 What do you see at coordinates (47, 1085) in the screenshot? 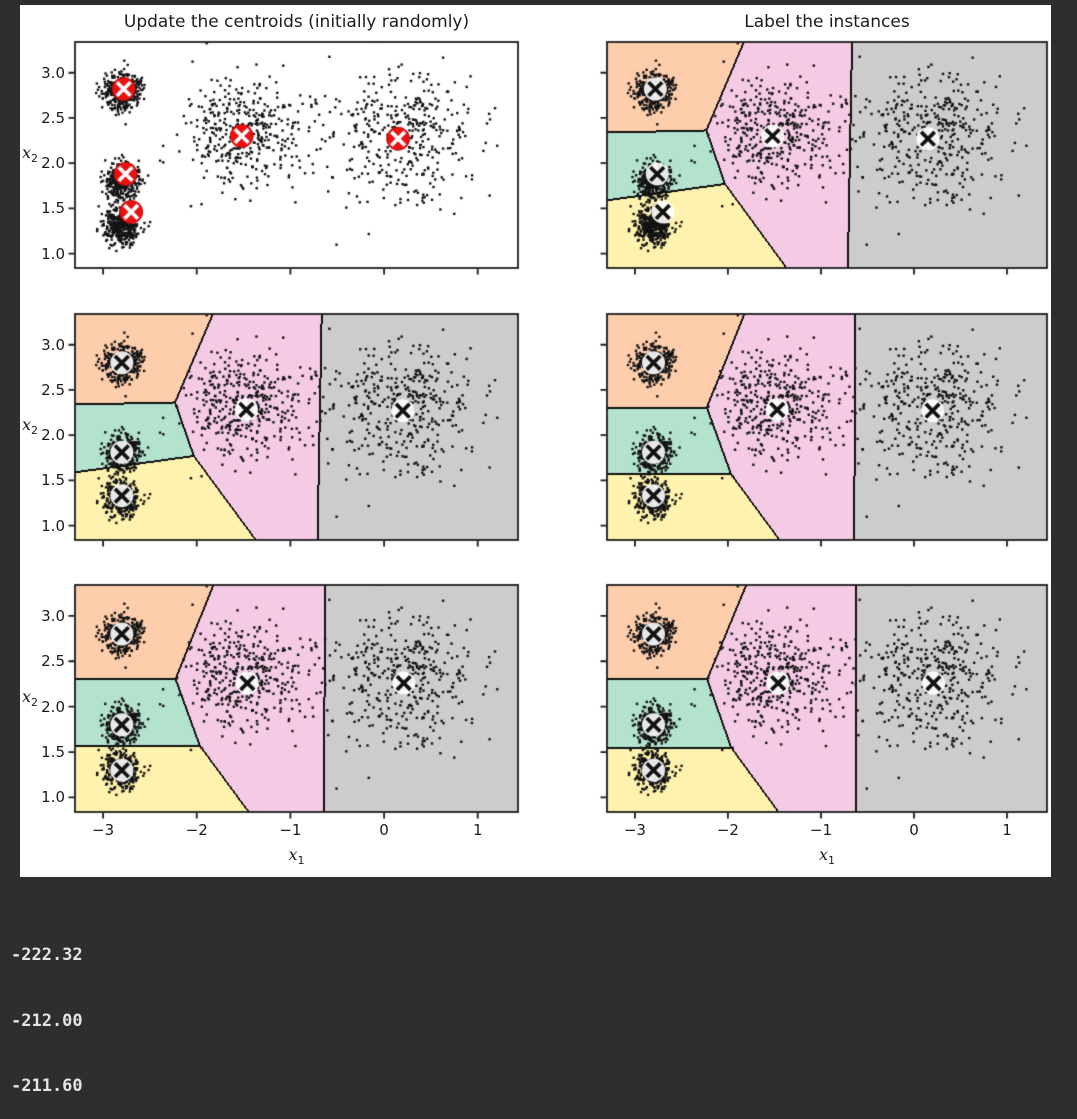
I see `terminal-line: -211.60` at bounding box center [47, 1085].